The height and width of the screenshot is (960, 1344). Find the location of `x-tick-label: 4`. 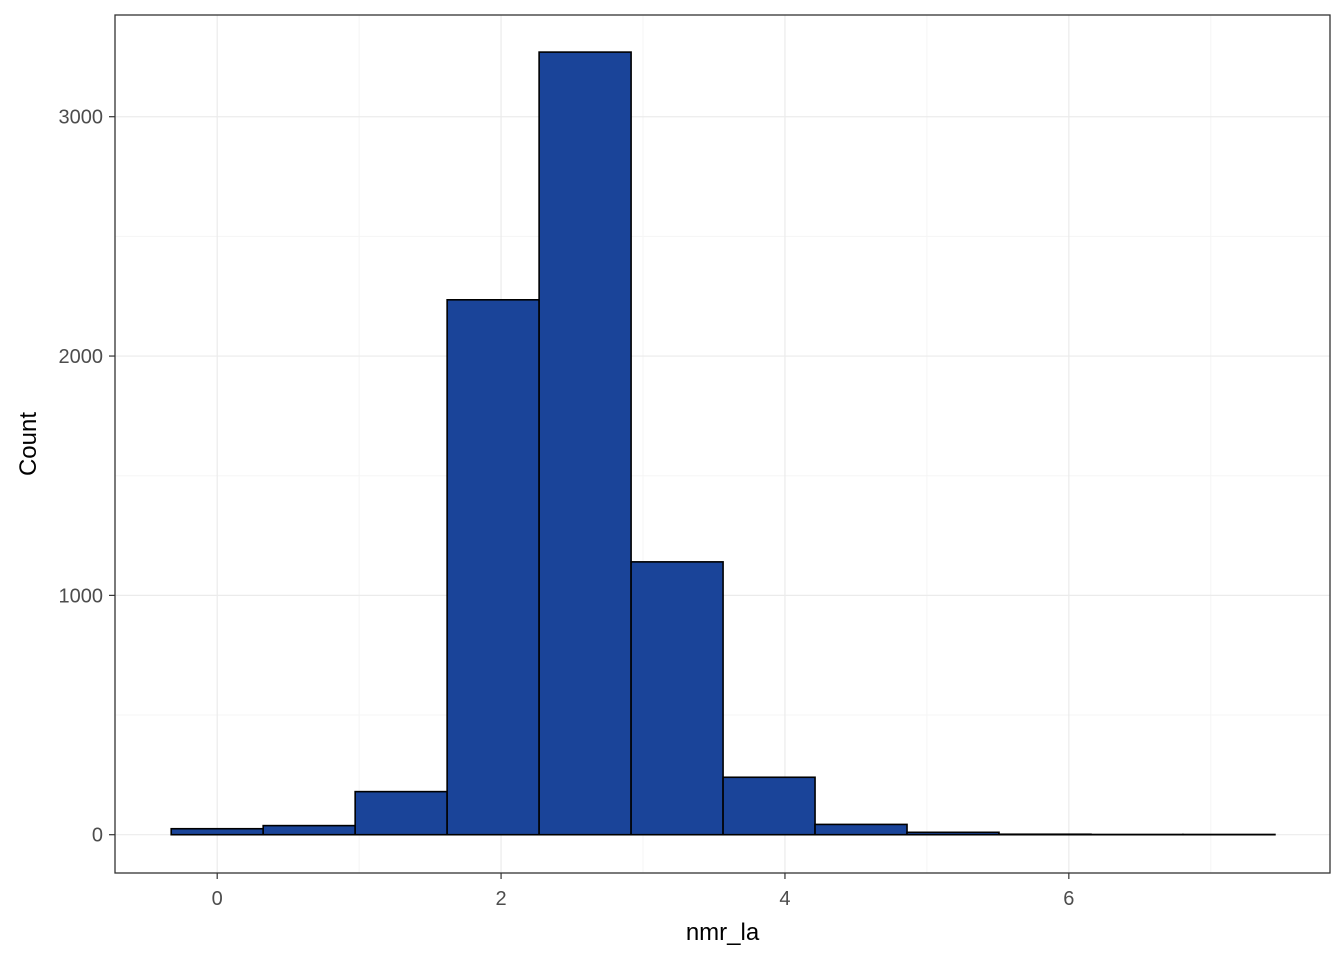

x-tick-label: 4 is located at coordinates (784, 899).